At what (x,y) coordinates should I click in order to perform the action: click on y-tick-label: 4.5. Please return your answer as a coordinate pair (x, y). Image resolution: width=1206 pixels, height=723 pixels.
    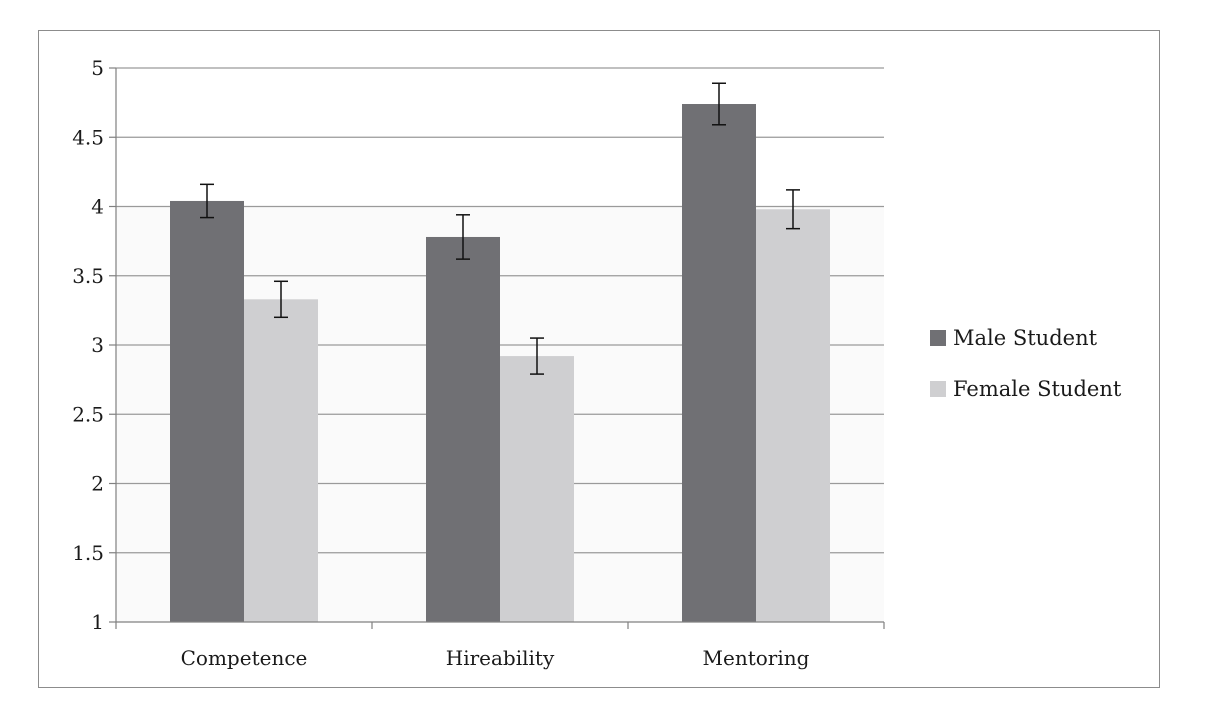
    Looking at the image, I should click on (88, 137).